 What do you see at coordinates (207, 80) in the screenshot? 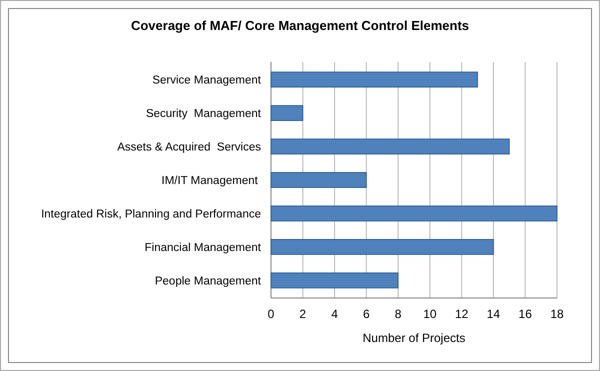
I see `y-tick-label: Service Management` at bounding box center [207, 80].